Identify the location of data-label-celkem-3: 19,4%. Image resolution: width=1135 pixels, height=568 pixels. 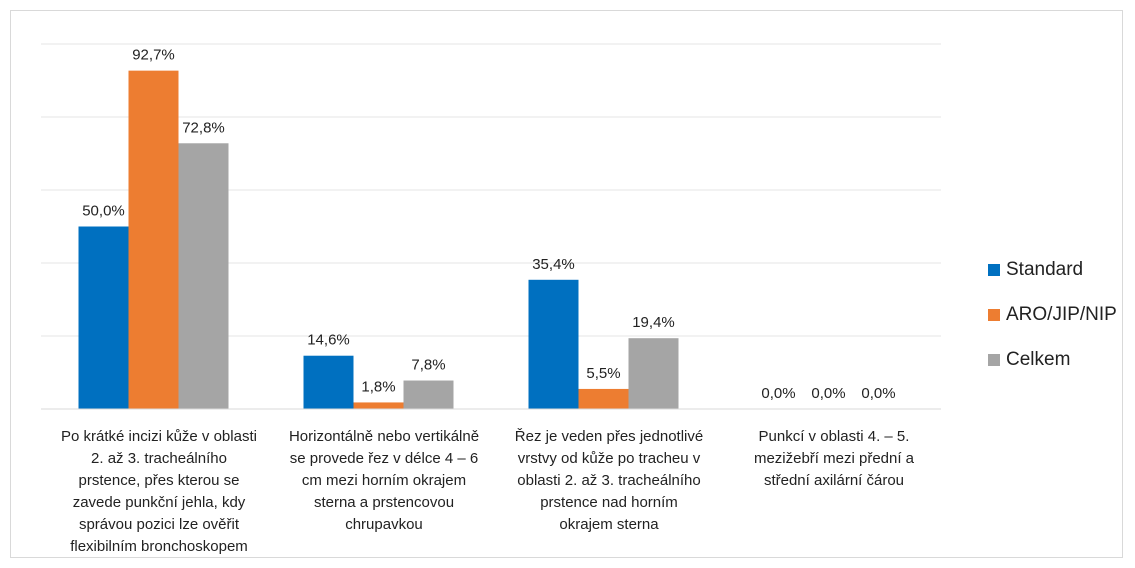
(653, 322).